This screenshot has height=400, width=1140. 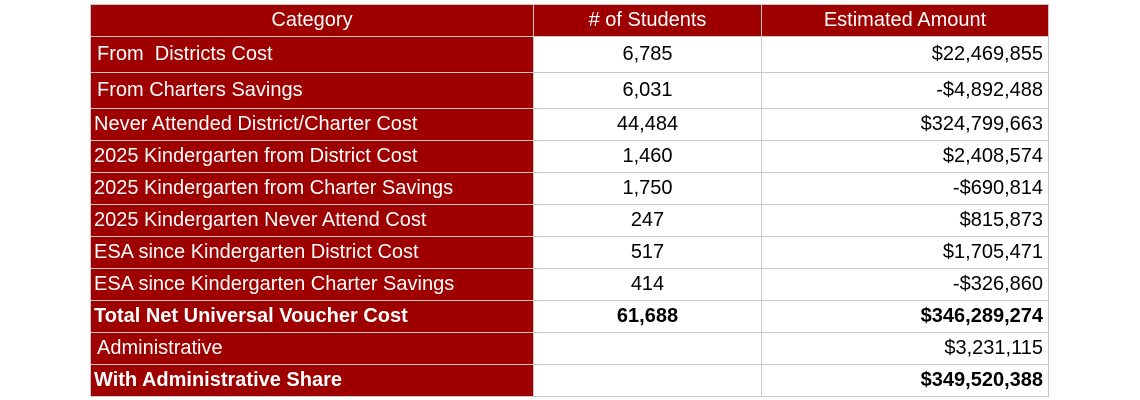 I want to click on row-category: 2025 Kindergarten from District Cost, so click(x=312, y=156).